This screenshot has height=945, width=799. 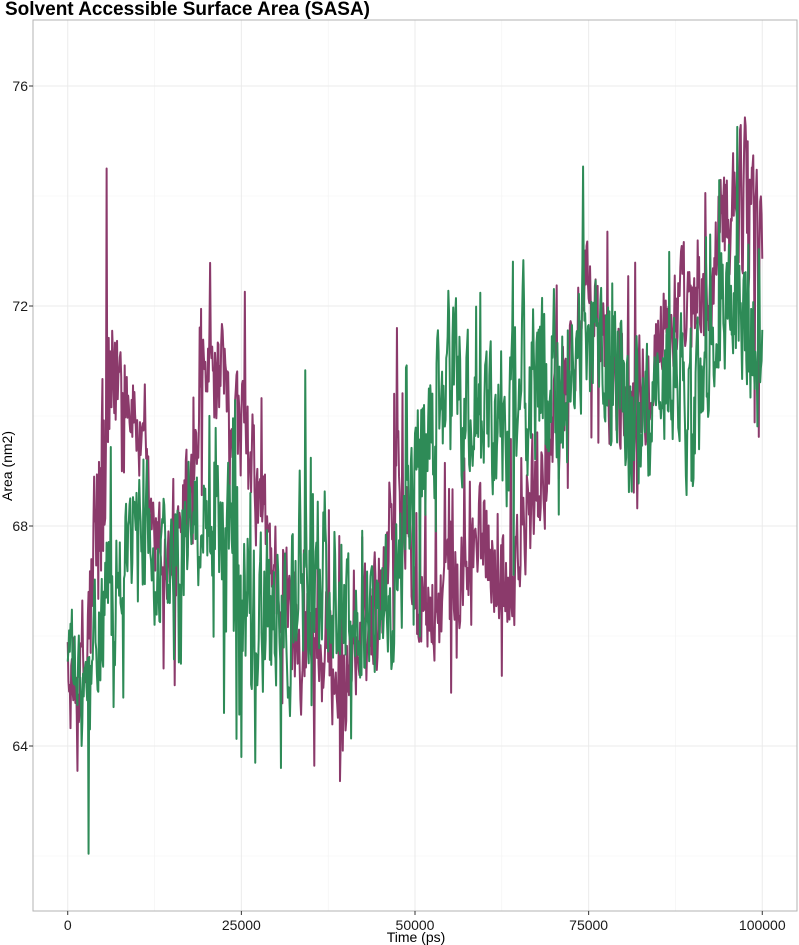 What do you see at coordinates (416, 937) in the screenshot?
I see `x-axis-title: Time (ps)` at bounding box center [416, 937].